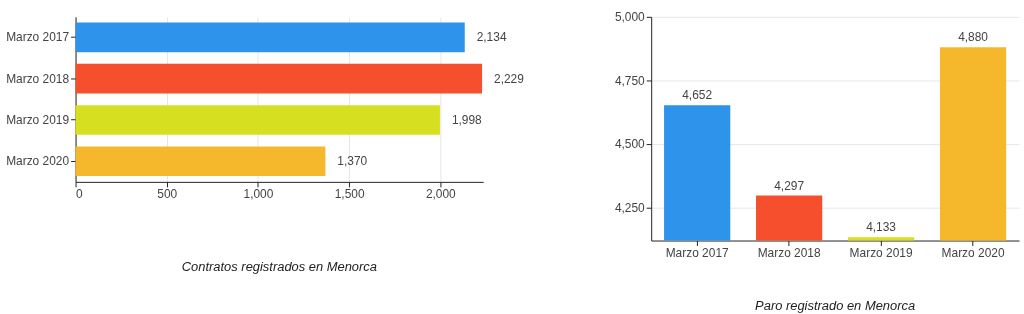  I want to click on data-label: 1,998, so click(467, 119).